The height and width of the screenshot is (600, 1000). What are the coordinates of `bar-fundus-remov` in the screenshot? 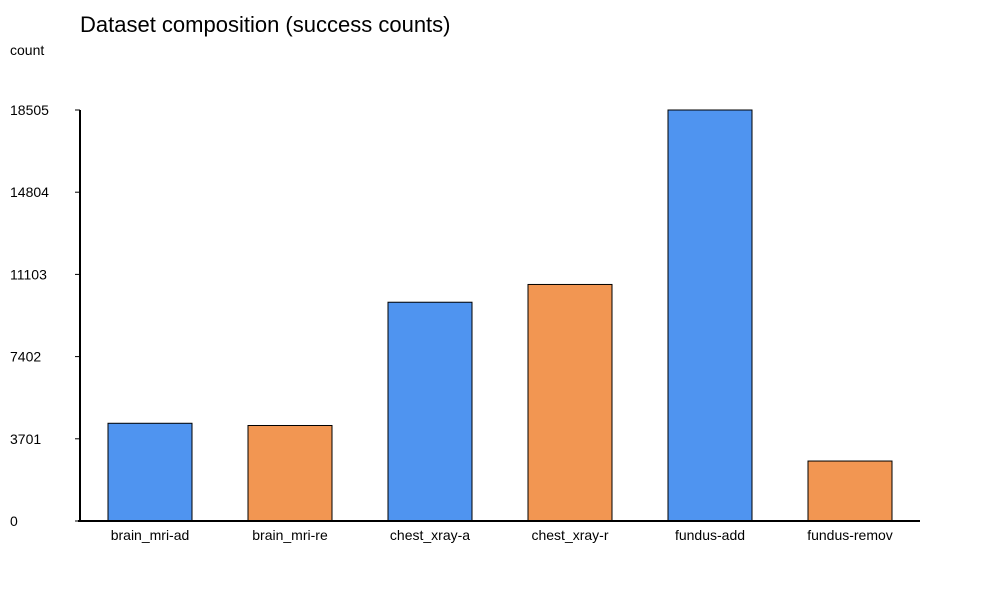 It's located at (850, 491).